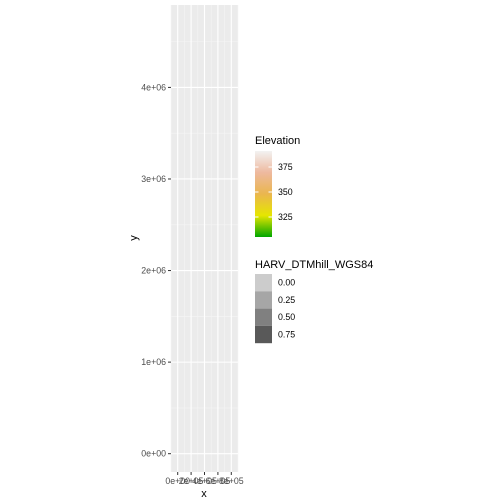 This screenshot has width=504, height=504. What do you see at coordinates (191, 481) in the screenshot?
I see `x-tick-label: 2e+05` at bounding box center [191, 481].